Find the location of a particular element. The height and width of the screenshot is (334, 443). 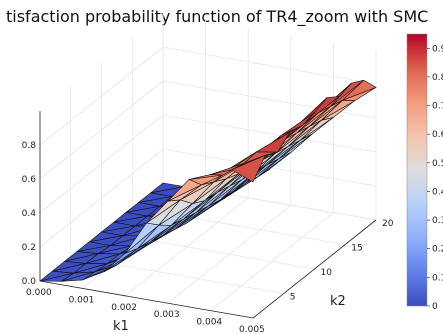

colorbar-tick-label: 0.6 is located at coordinates (437, 135).